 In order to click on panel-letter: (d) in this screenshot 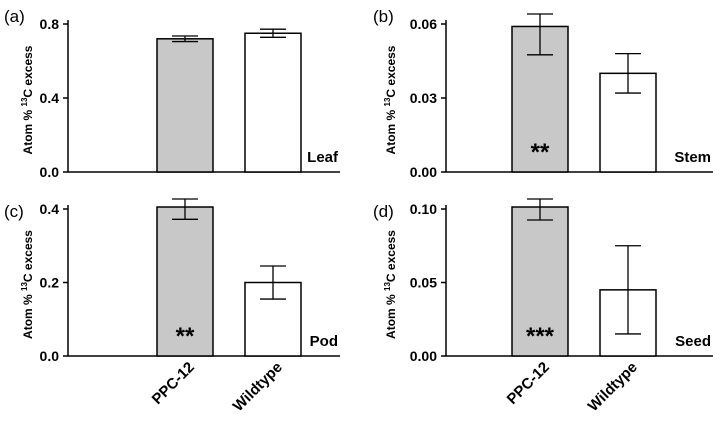, I will do `click(383, 211)`.